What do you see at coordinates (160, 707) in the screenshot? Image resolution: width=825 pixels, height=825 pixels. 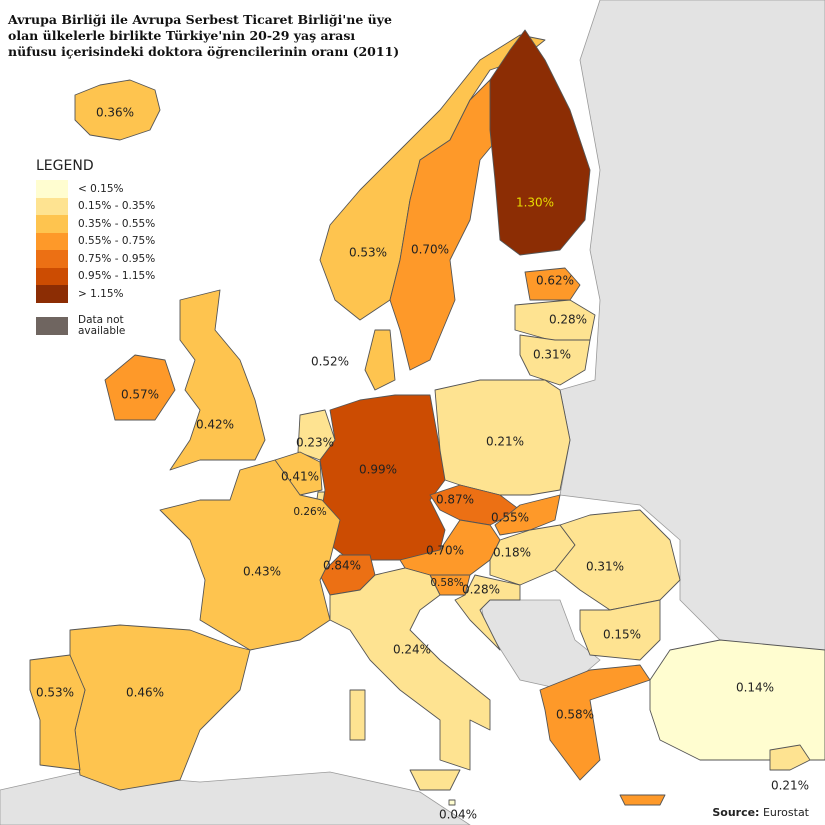 I see `country-spain` at bounding box center [160, 707].